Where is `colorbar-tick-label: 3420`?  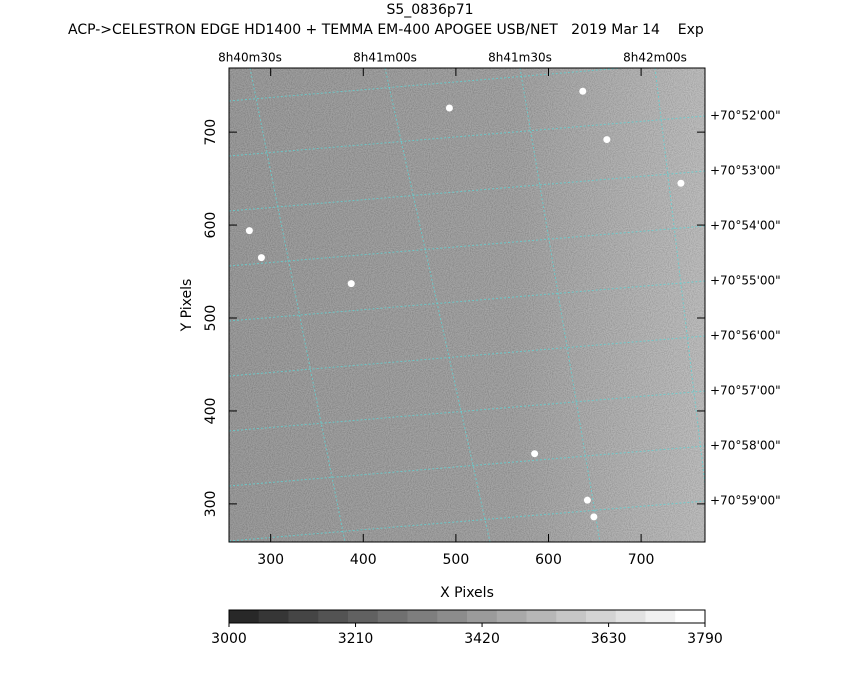 colorbar-tick-label: 3420 is located at coordinates (482, 639).